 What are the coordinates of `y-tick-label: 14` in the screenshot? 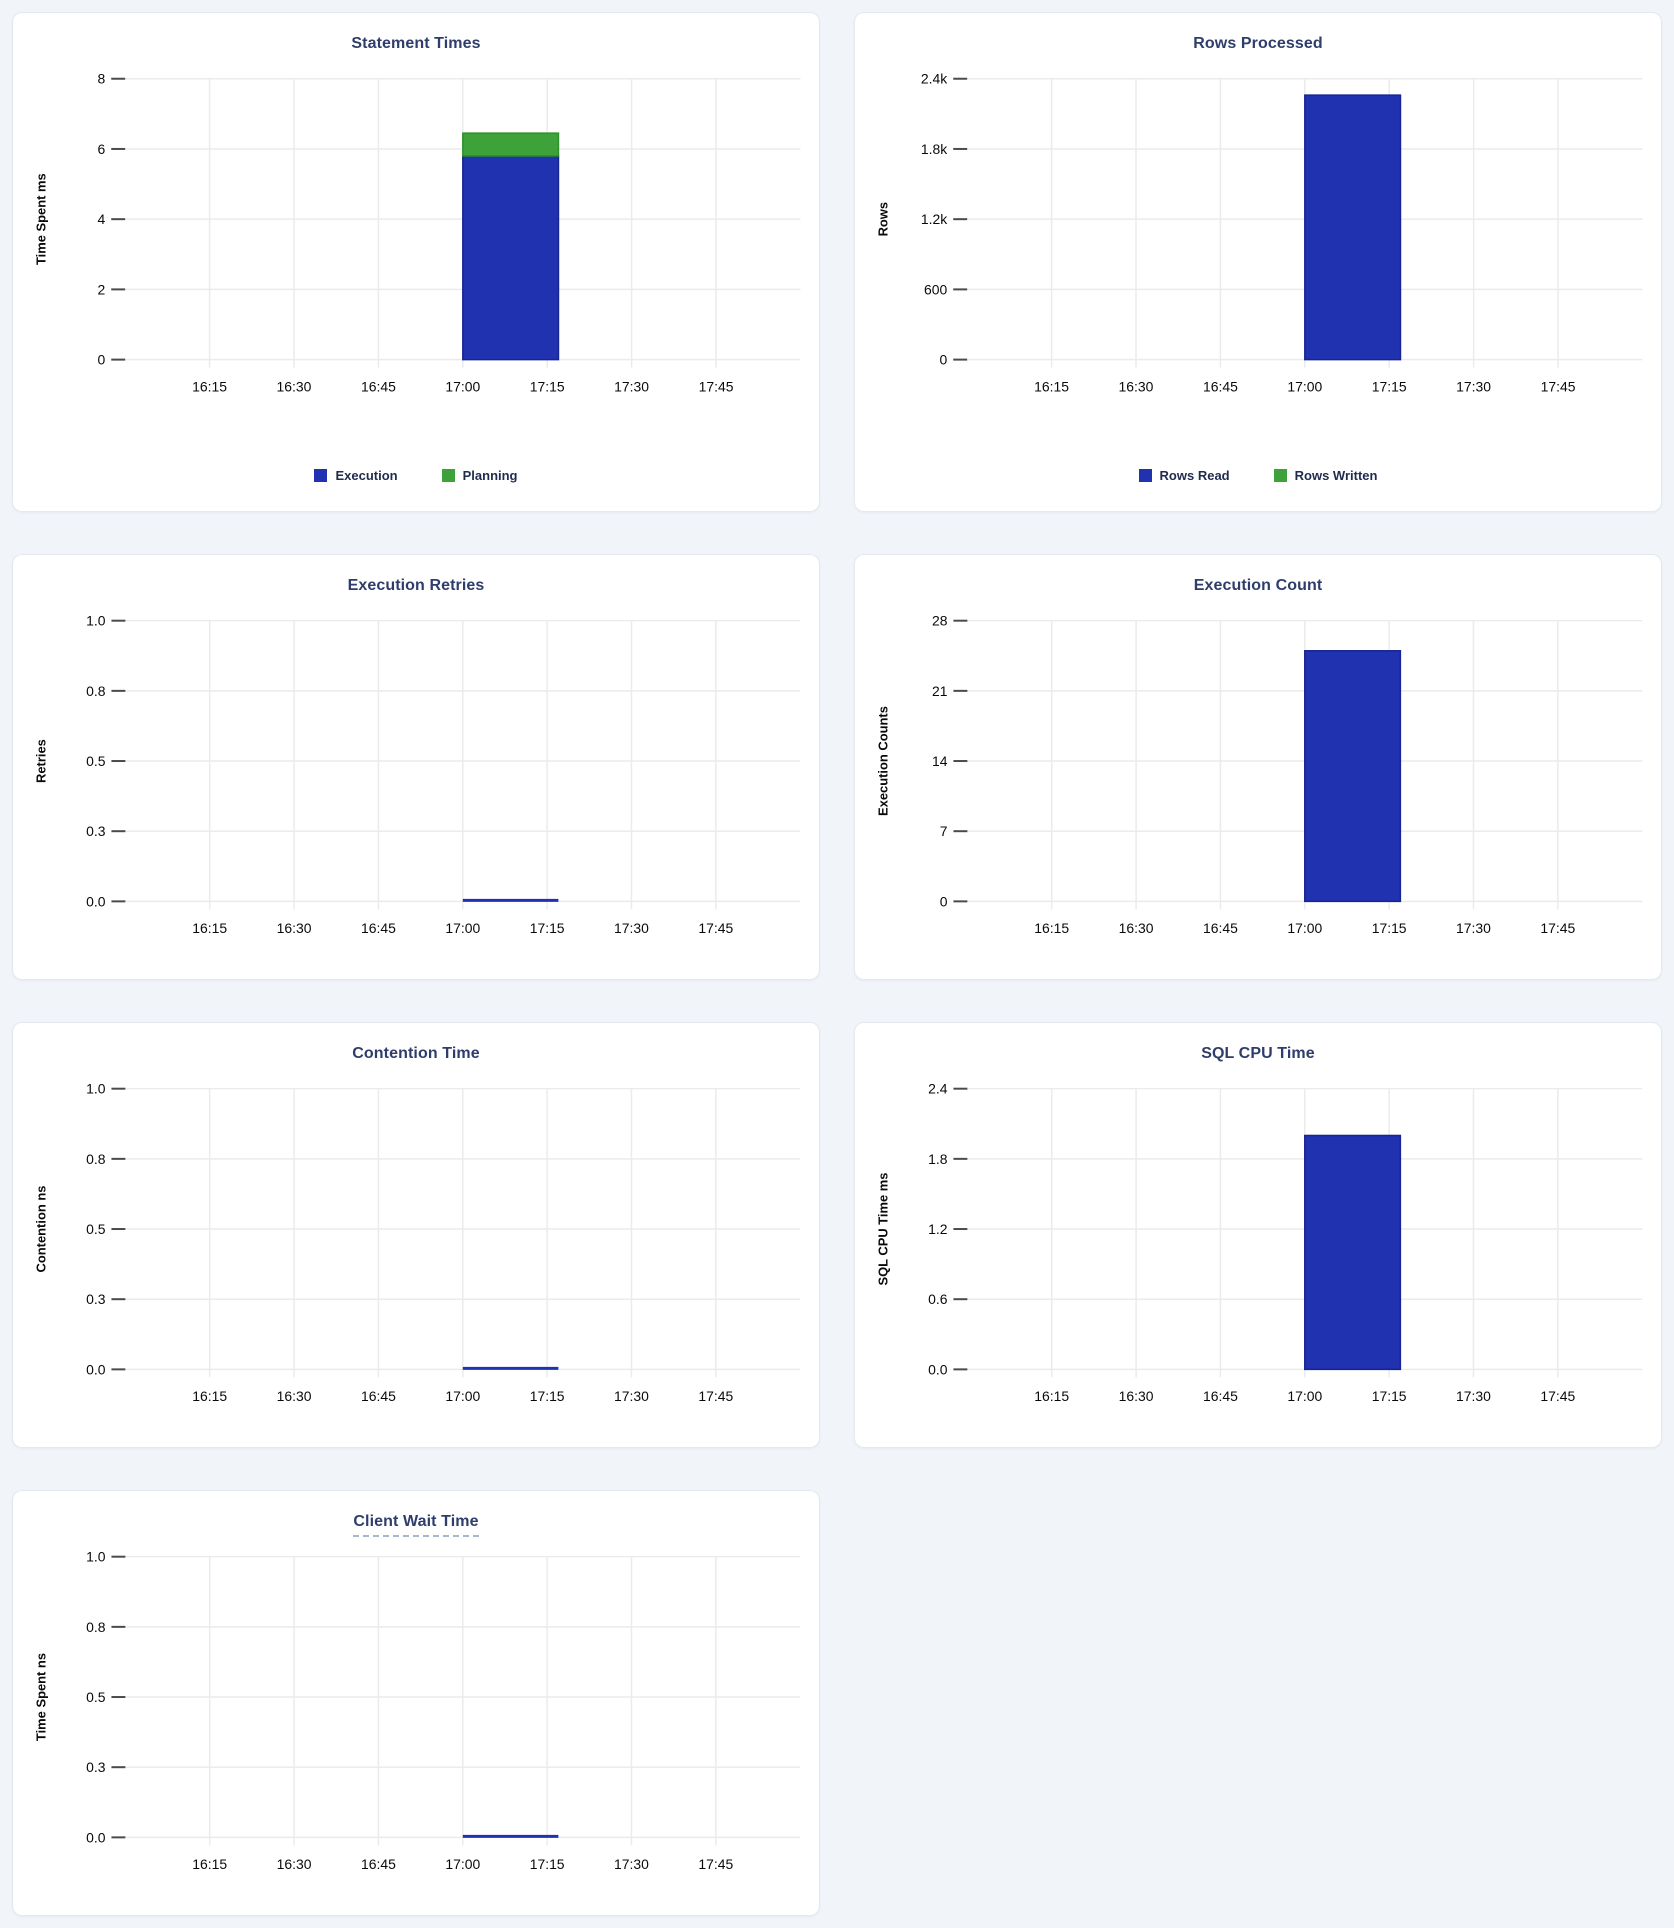 It's located at (940, 761).